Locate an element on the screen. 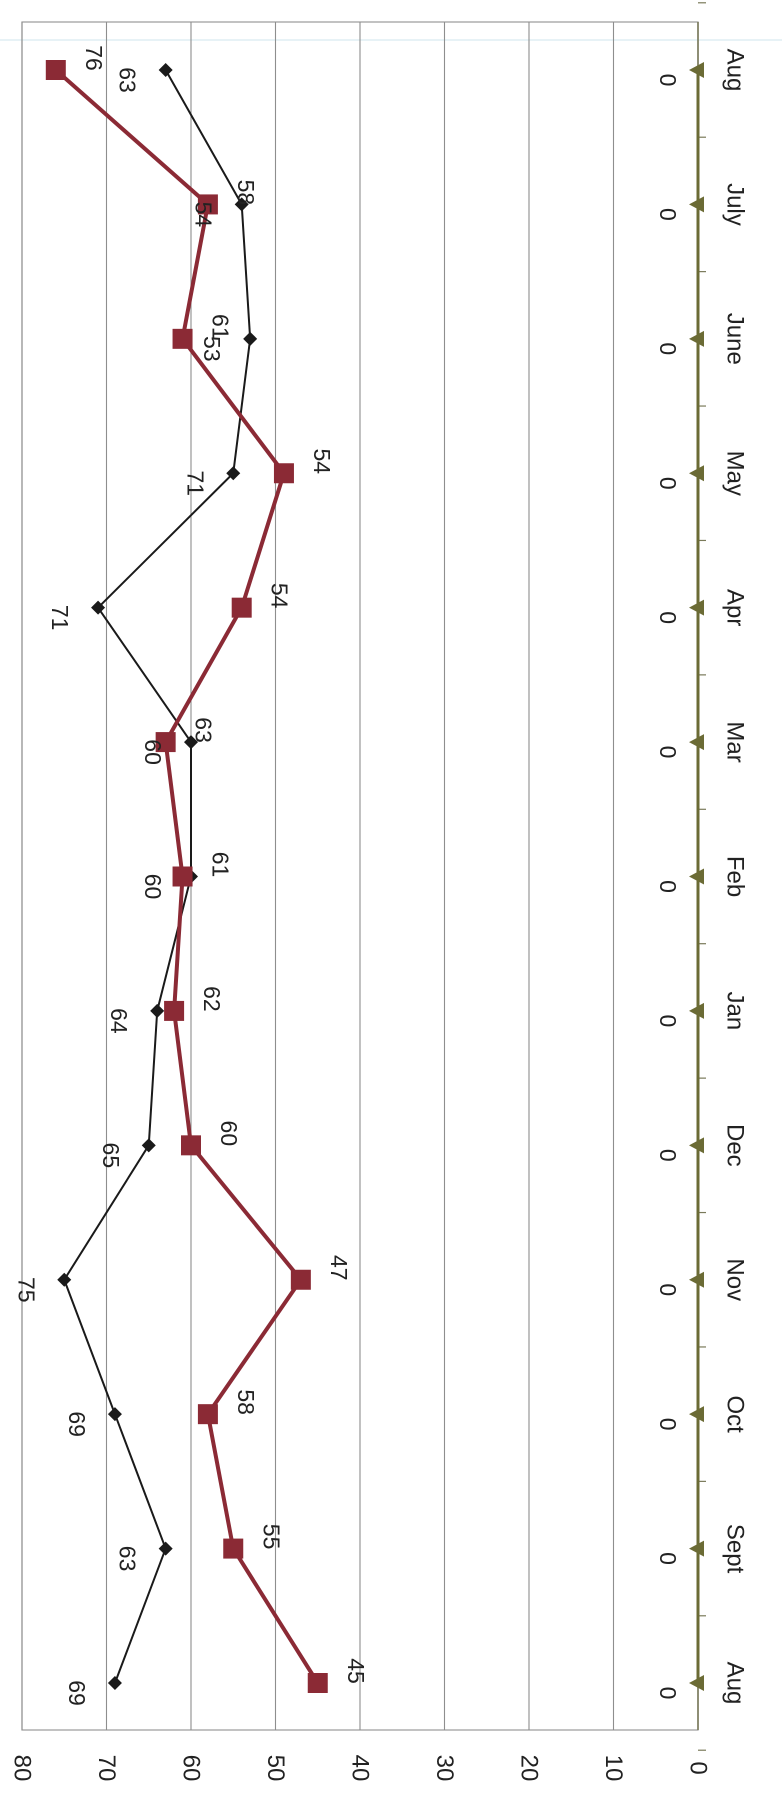  data-label: 45 is located at coordinates (356, 1671).